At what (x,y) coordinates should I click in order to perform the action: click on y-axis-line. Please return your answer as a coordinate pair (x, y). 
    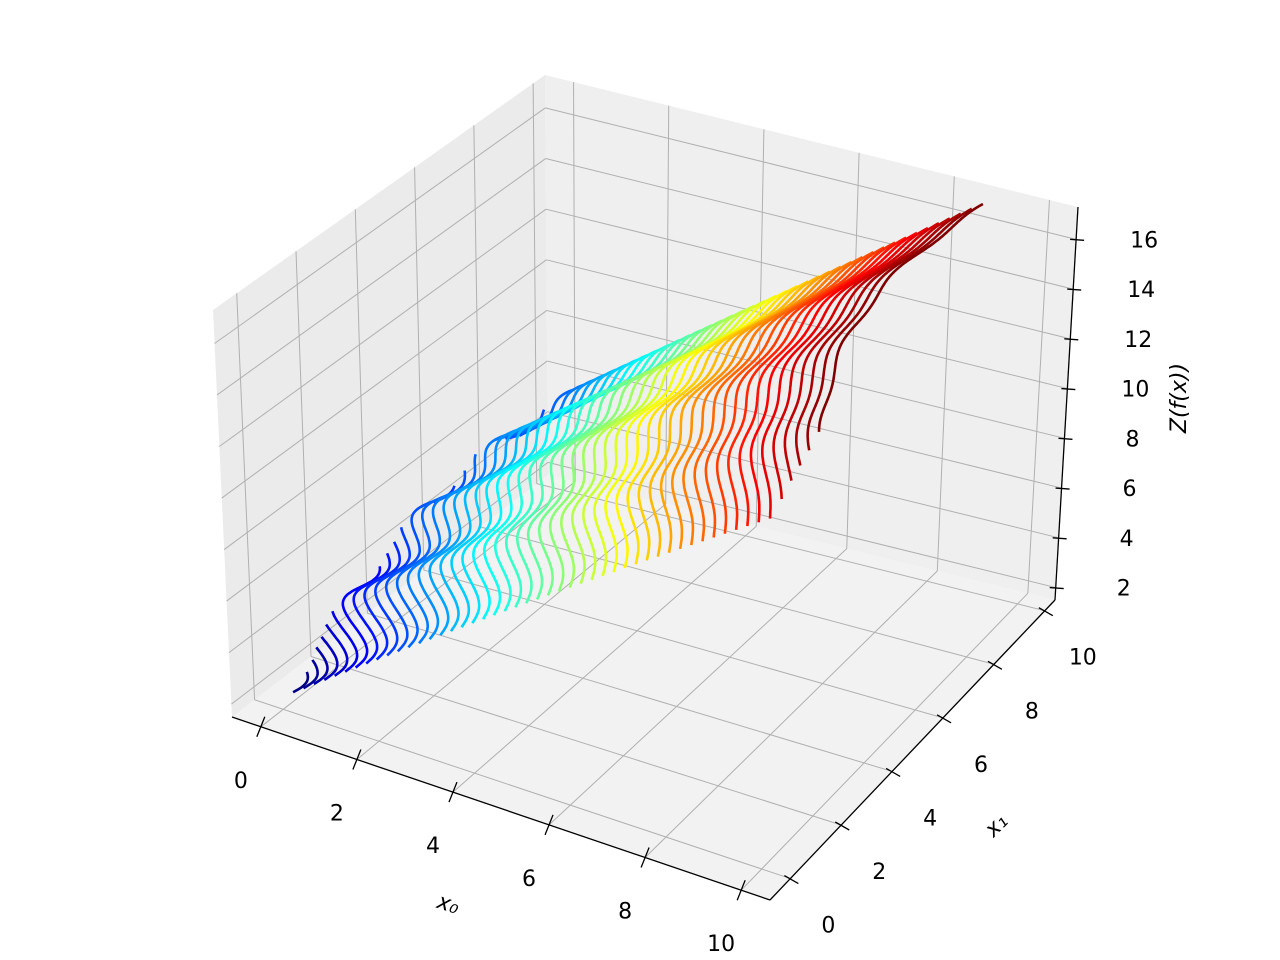
    Looking at the image, I should click on (912, 750).